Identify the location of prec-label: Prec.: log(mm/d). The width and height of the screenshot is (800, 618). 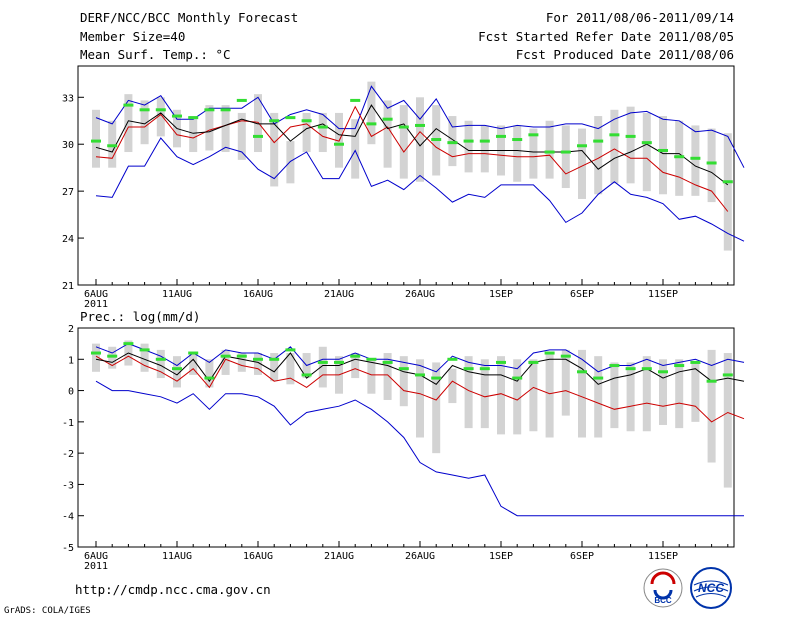
(140, 316).